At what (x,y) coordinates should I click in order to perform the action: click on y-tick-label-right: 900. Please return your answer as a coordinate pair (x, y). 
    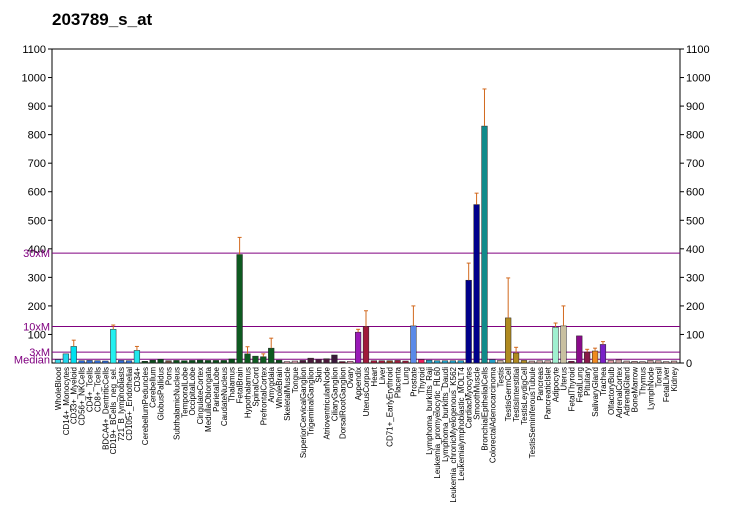
    Looking at the image, I should click on (695, 107).